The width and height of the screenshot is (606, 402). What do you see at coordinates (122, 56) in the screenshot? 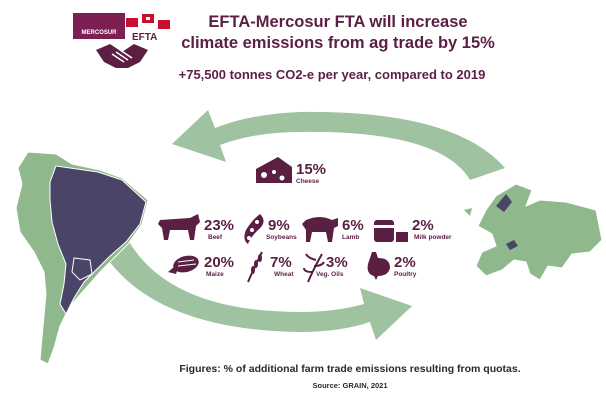
I see `handshake-icon` at bounding box center [122, 56].